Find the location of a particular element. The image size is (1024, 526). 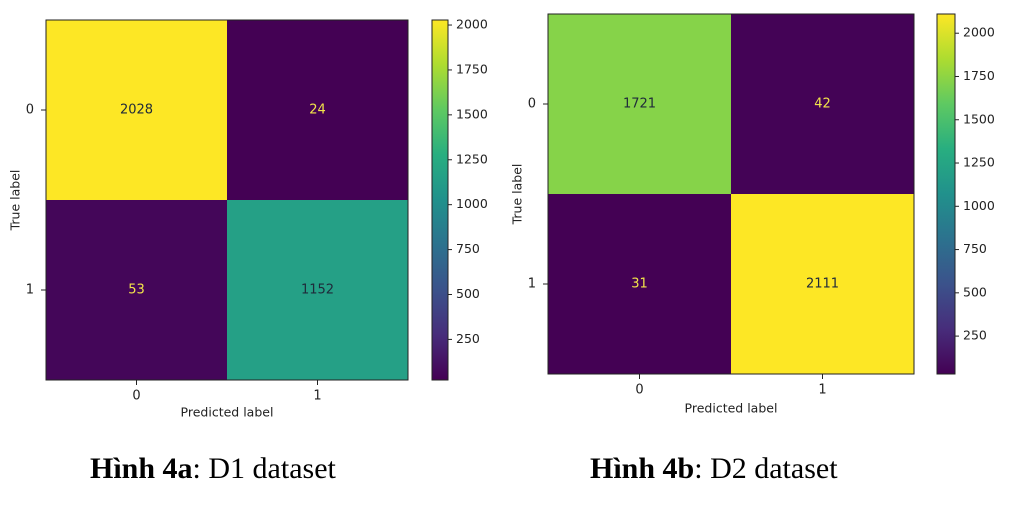

caption-figure-4a: Hình 4a: D1 dataset is located at coordinates (213, 469).